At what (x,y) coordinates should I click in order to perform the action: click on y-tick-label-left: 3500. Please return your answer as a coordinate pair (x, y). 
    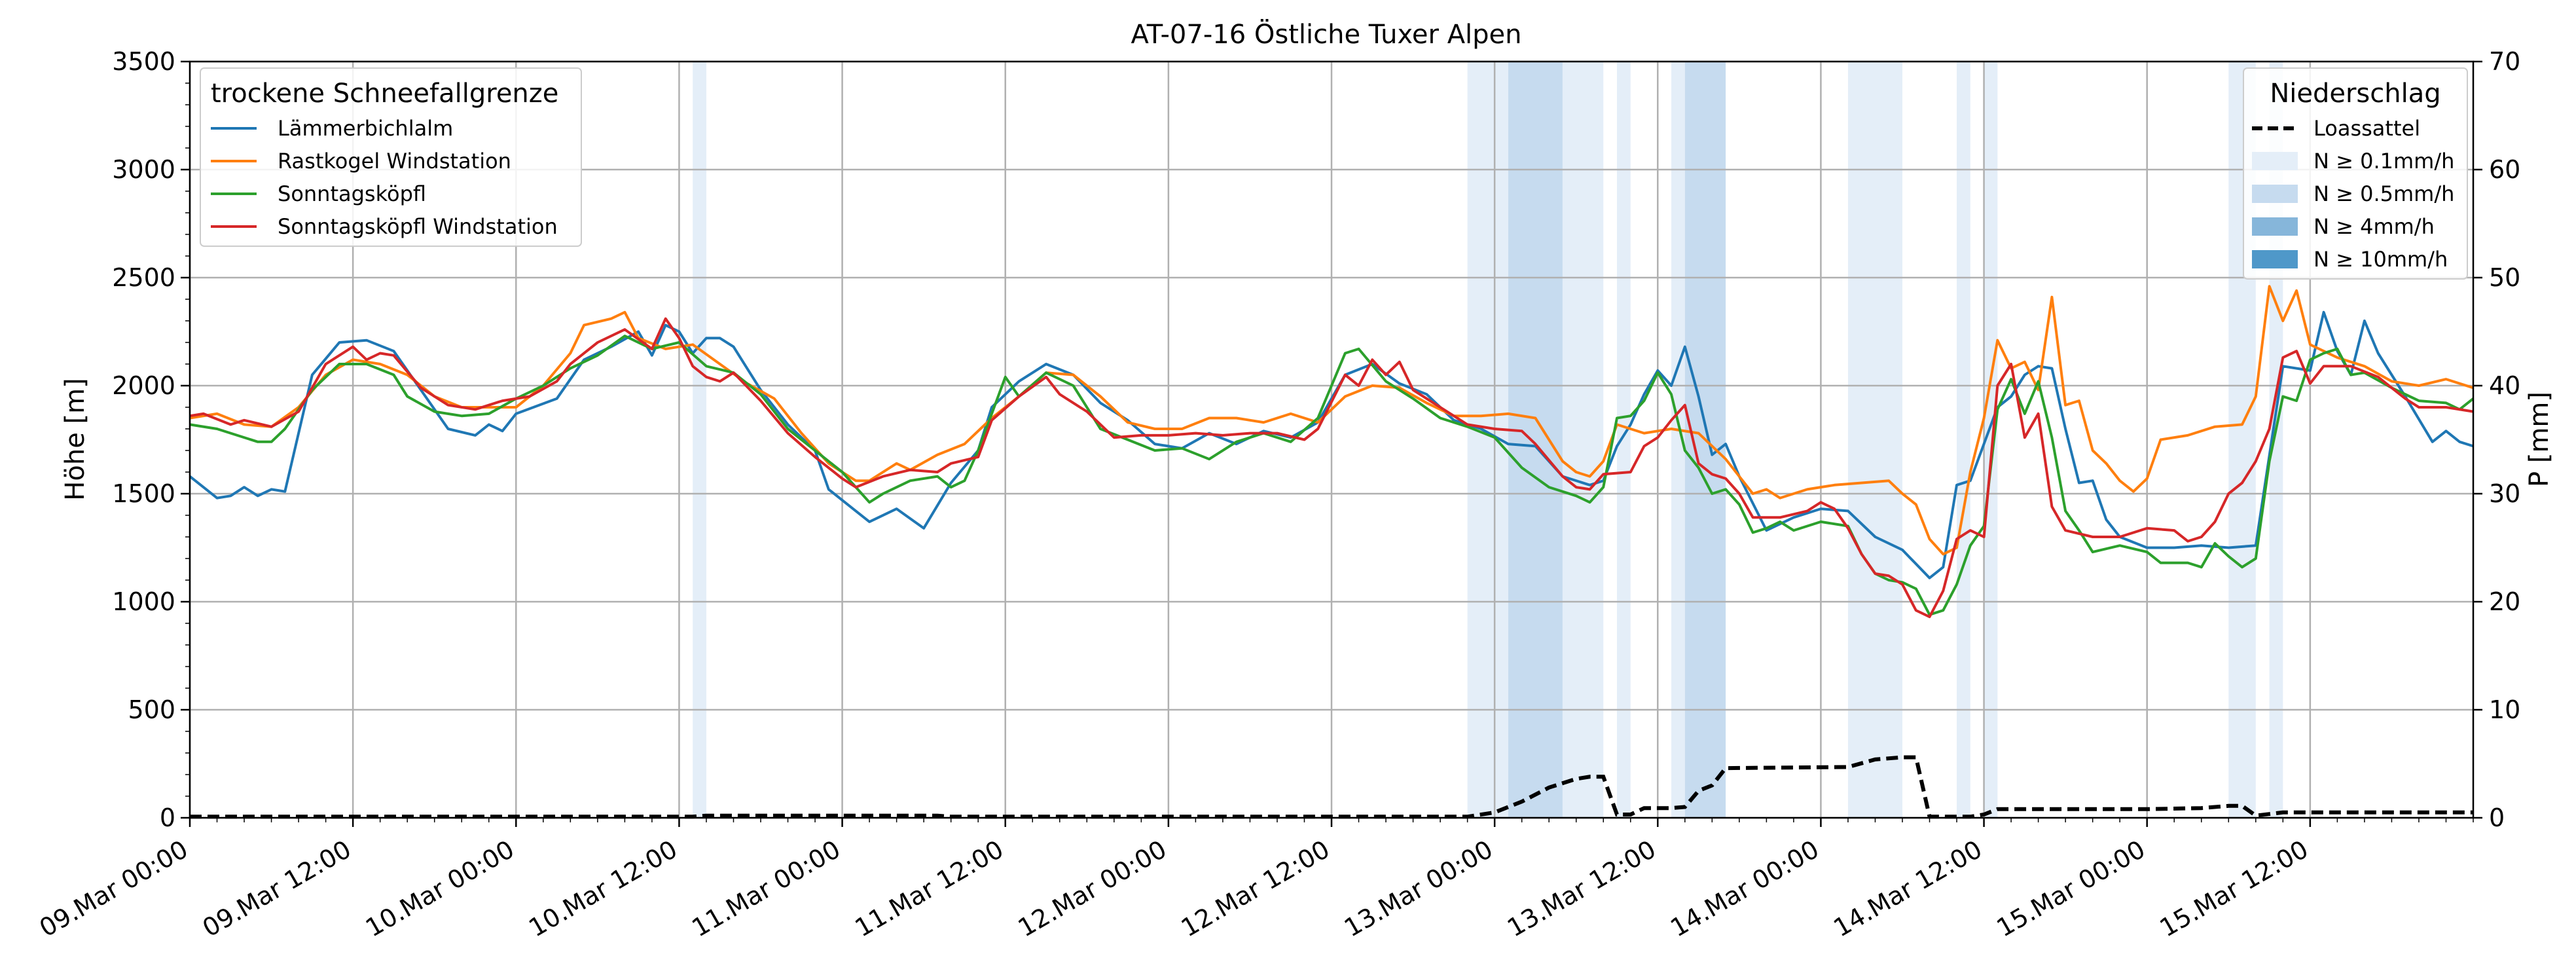
    Looking at the image, I should click on (143, 61).